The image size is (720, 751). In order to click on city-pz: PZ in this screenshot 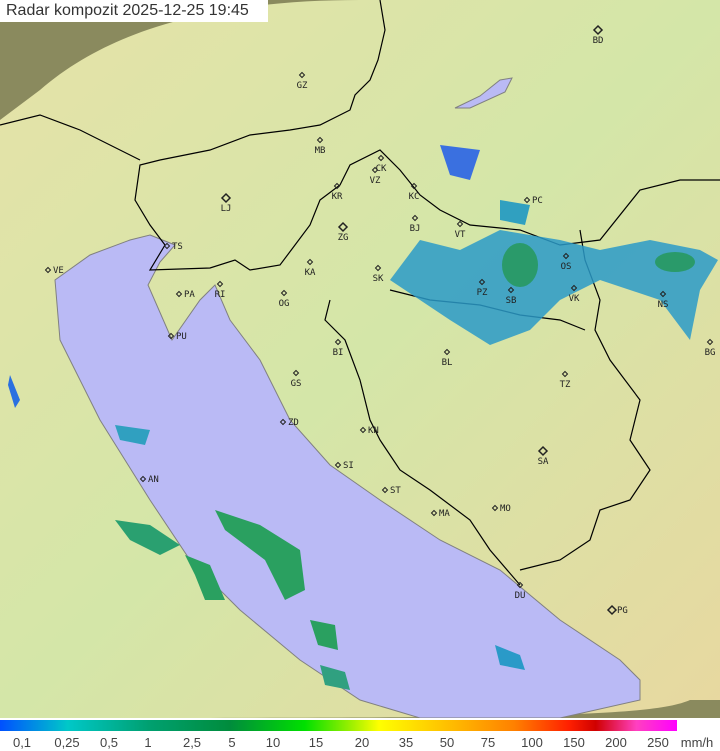, I will do `click(482, 288)`.